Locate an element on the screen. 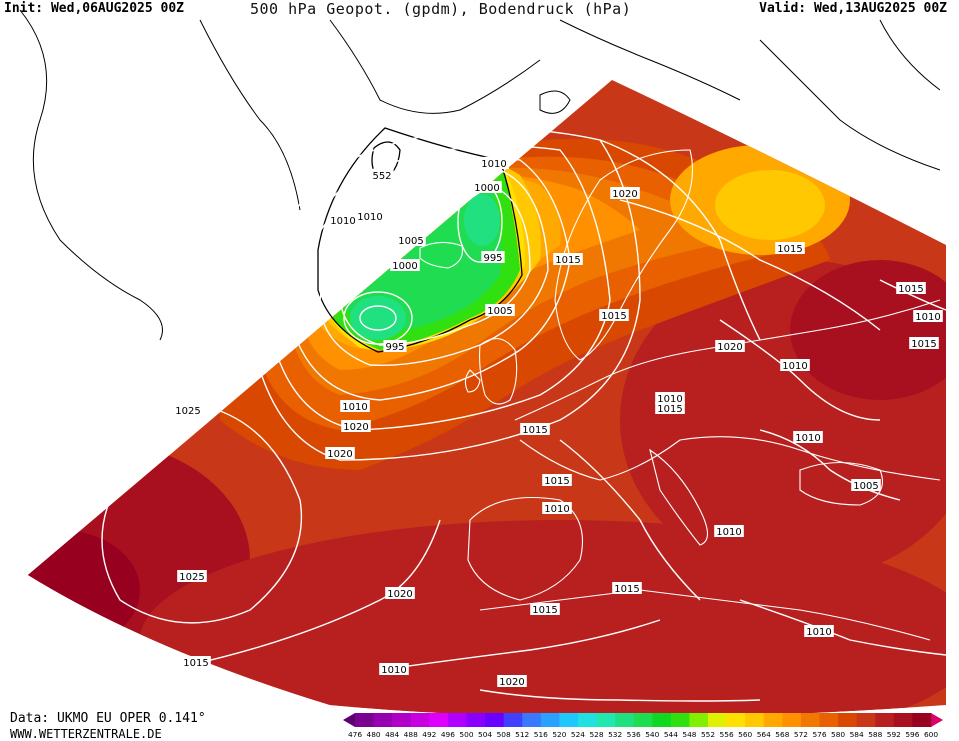  colorbar-tick-label: 488 is located at coordinates (411, 734).